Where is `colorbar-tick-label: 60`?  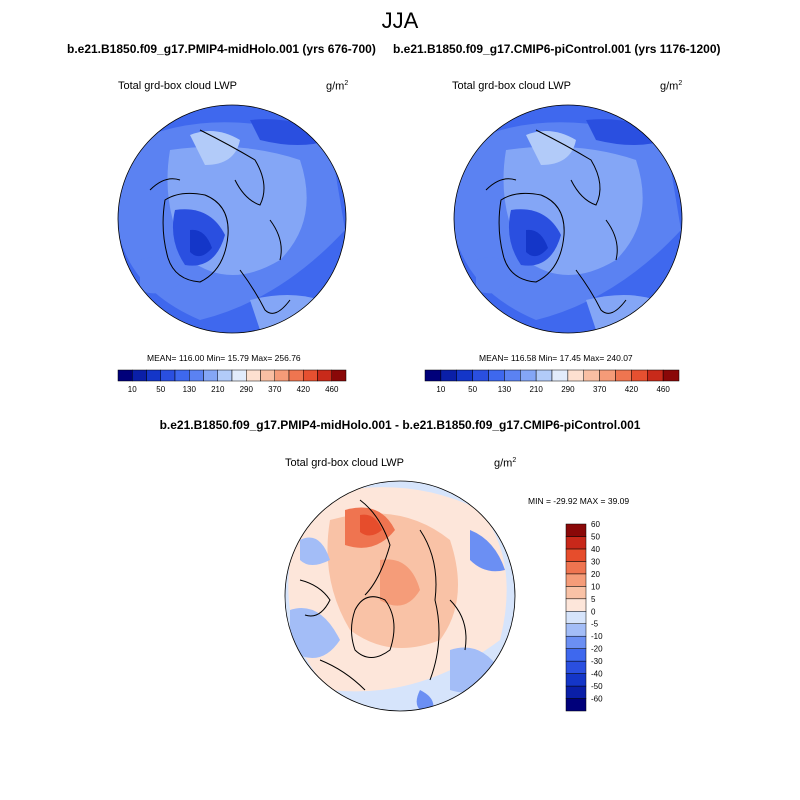 colorbar-tick-label: 60 is located at coordinates (595, 524).